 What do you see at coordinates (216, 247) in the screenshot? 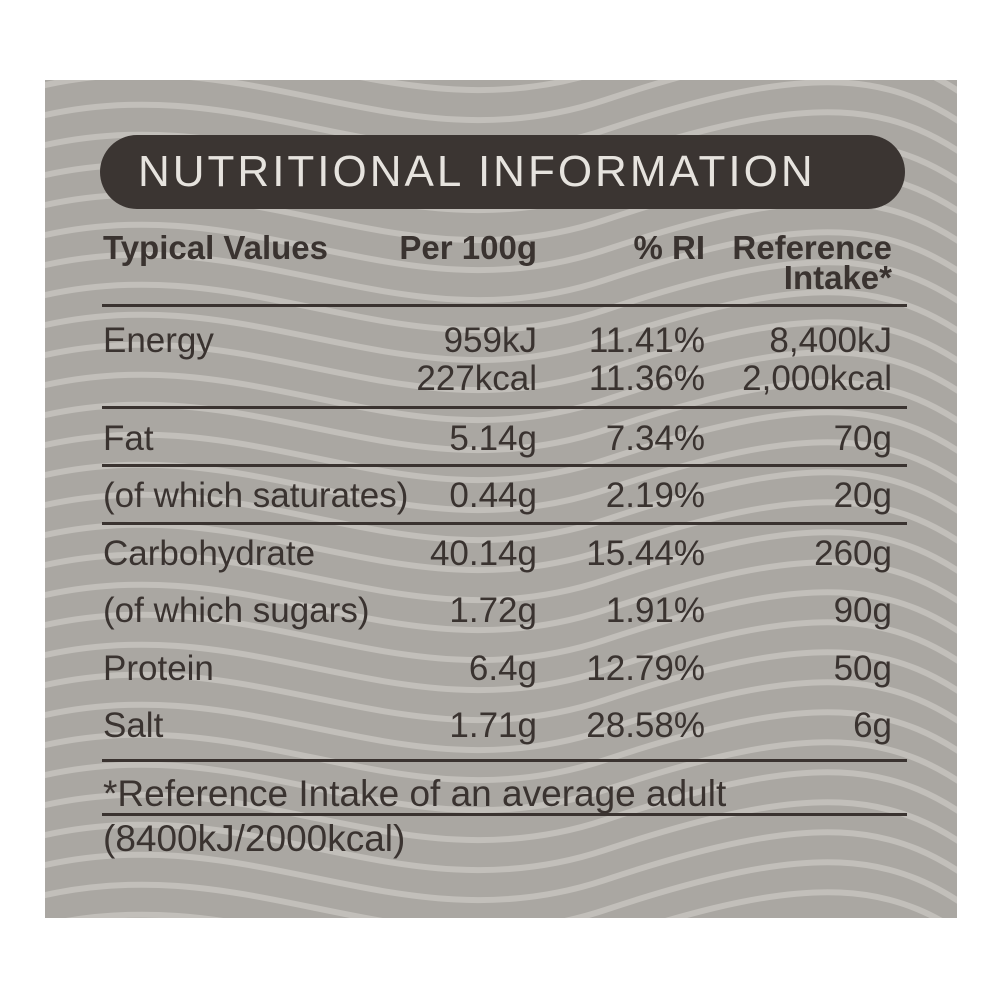
I see `header-cell: Typical Values` at bounding box center [216, 247].